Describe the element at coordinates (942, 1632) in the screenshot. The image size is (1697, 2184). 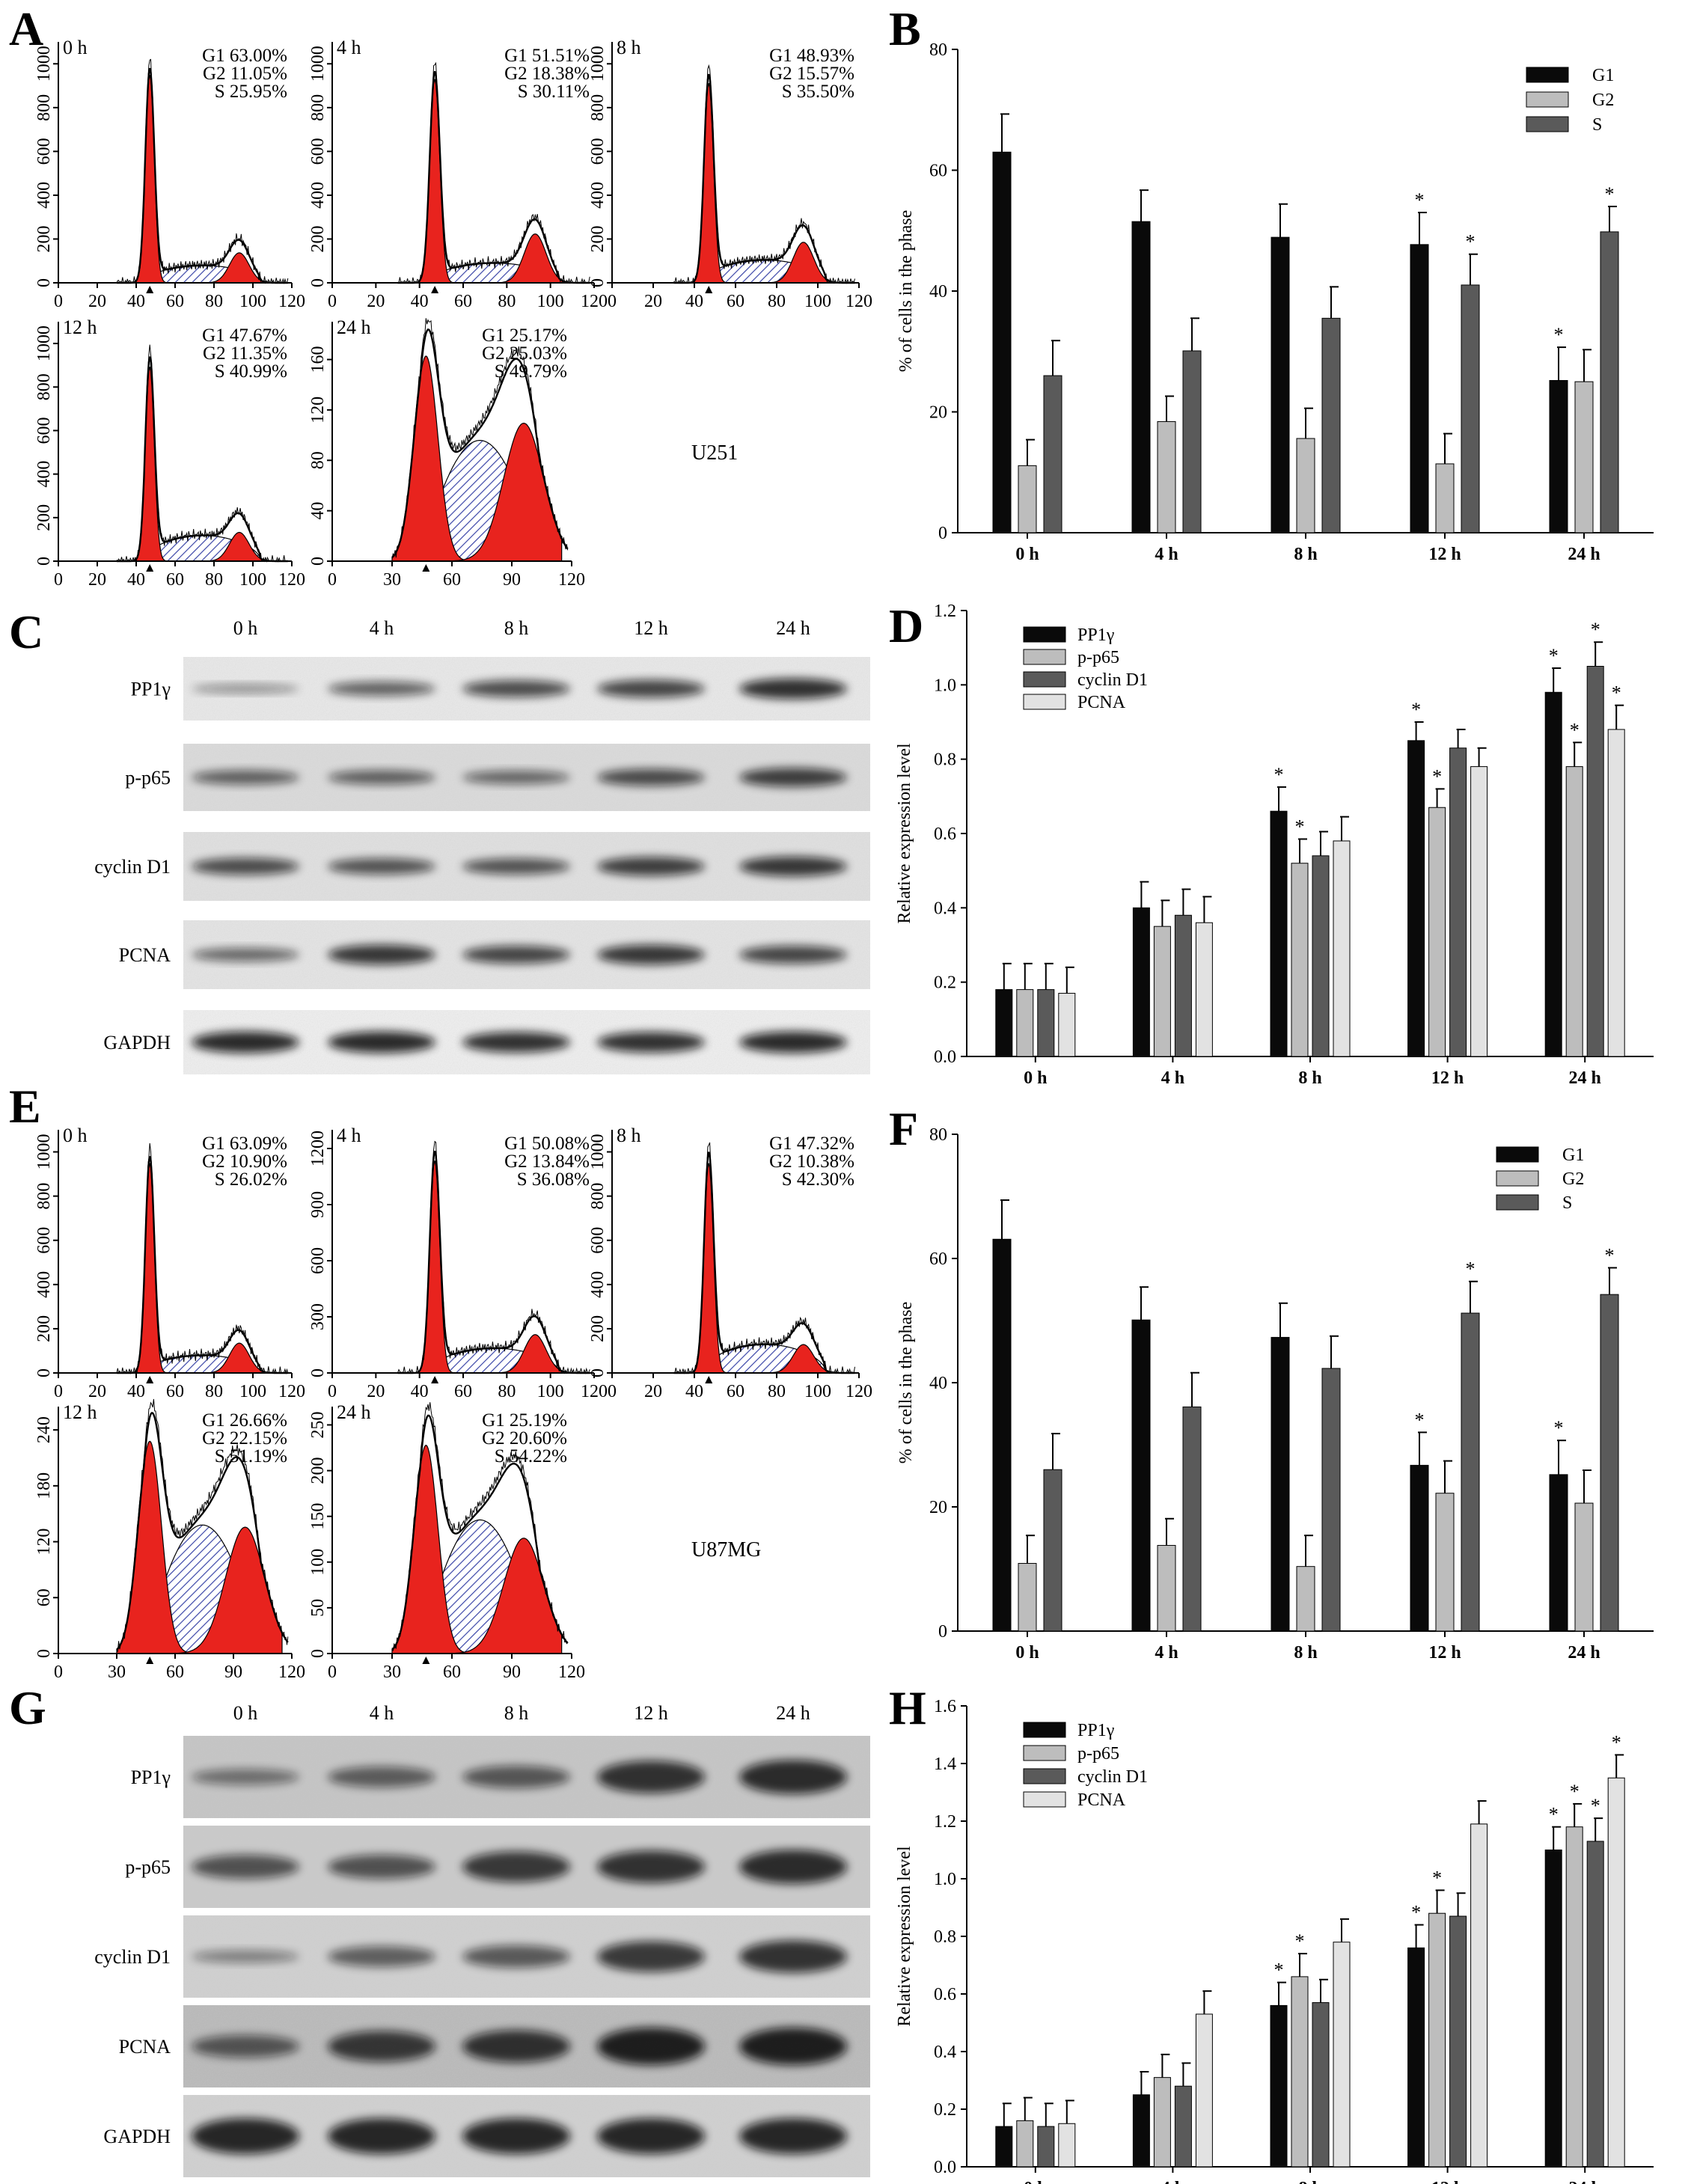
I see `chart-y-tick-label: 0` at that location.